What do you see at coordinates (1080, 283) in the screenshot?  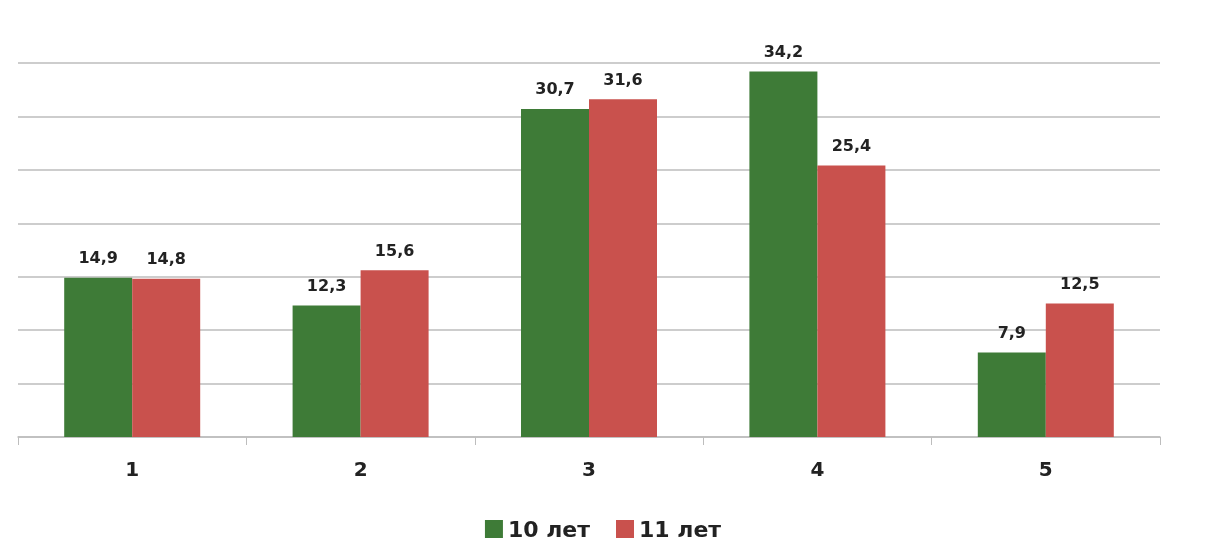 I see `data-label: 12,5` at bounding box center [1080, 283].